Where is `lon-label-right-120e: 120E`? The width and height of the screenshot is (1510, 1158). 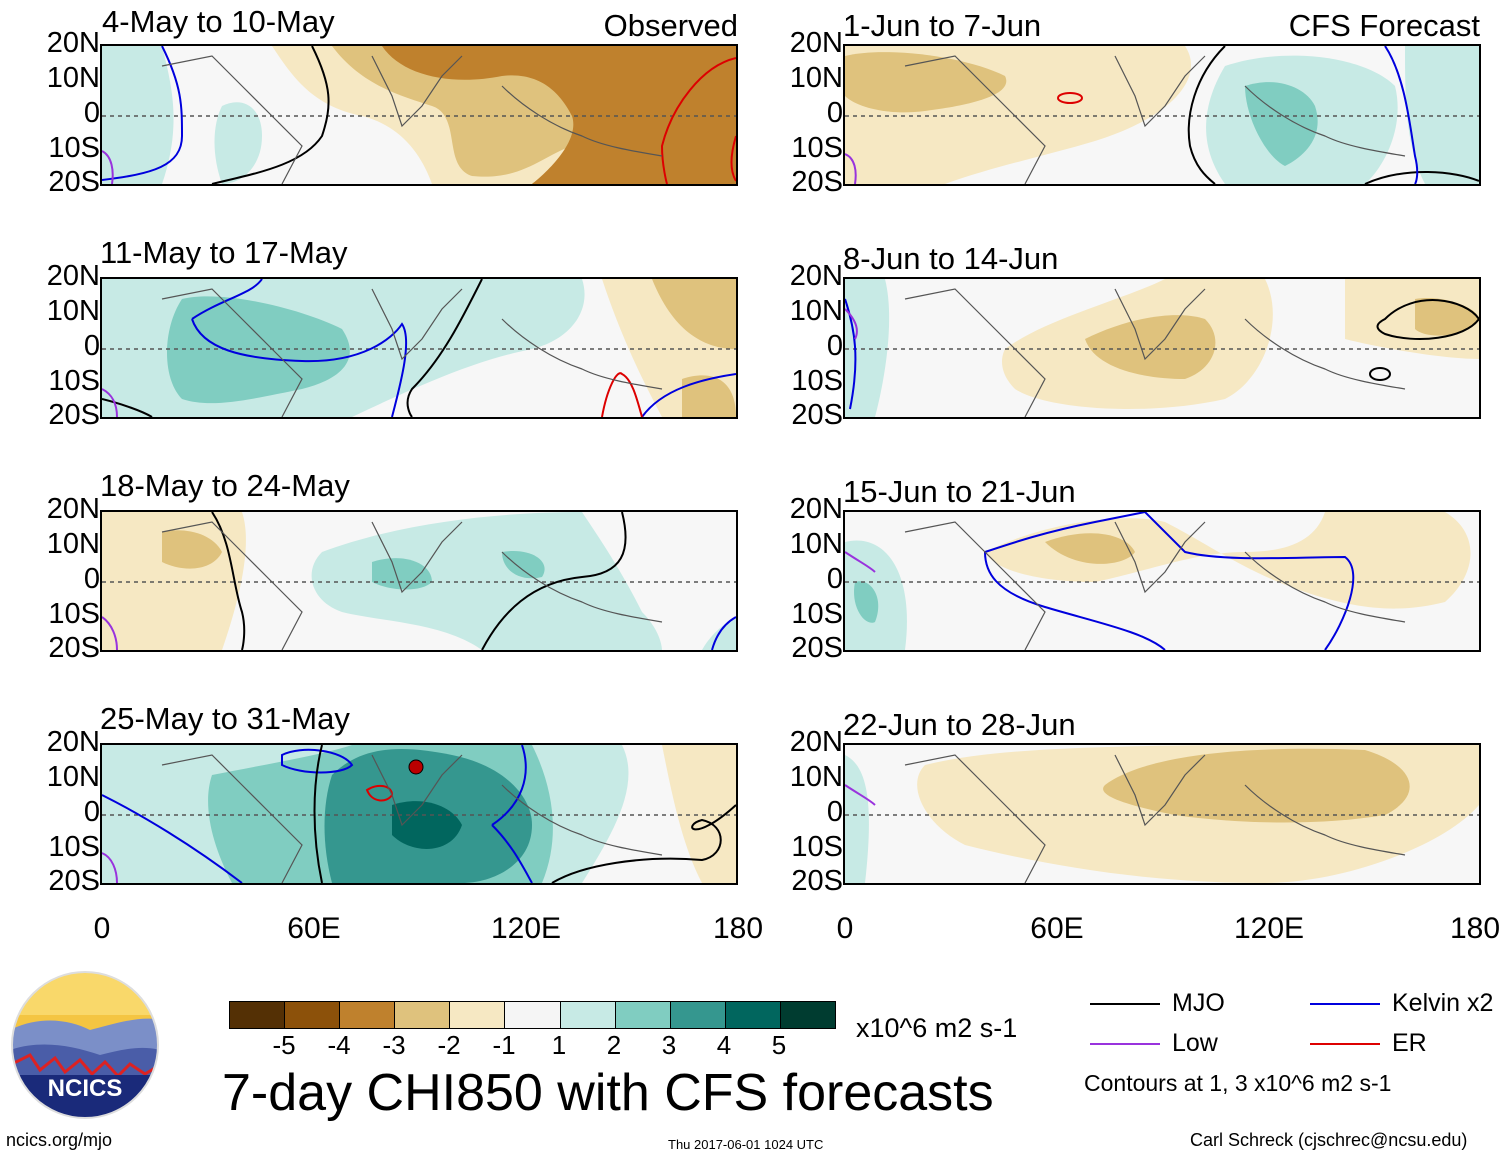 lon-label-right-120e: 120E is located at coordinates (1269, 928).